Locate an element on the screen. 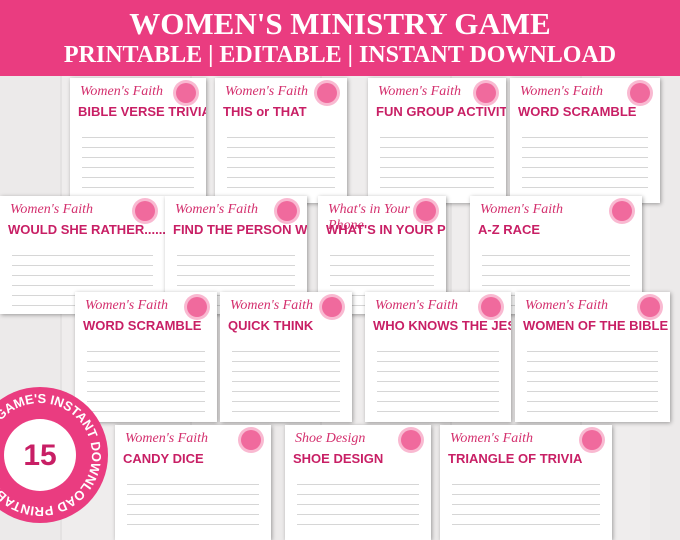 The height and width of the screenshot is (540, 680). subtitle: PRINTABLE | EDITABLE | INSTANT DOWNLOAD is located at coordinates (340, 55).